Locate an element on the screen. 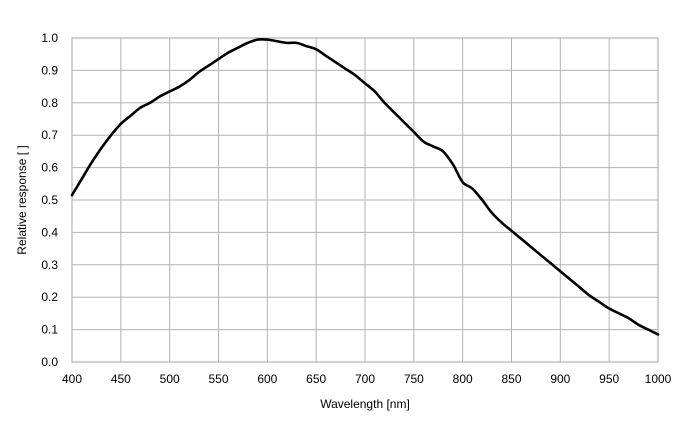  y-tick-labels: 0.0 0.1 0.2 0.3 0.4 0.5 0.6 0.7 0.8 0.9 1.0 is located at coordinates (49, 200).